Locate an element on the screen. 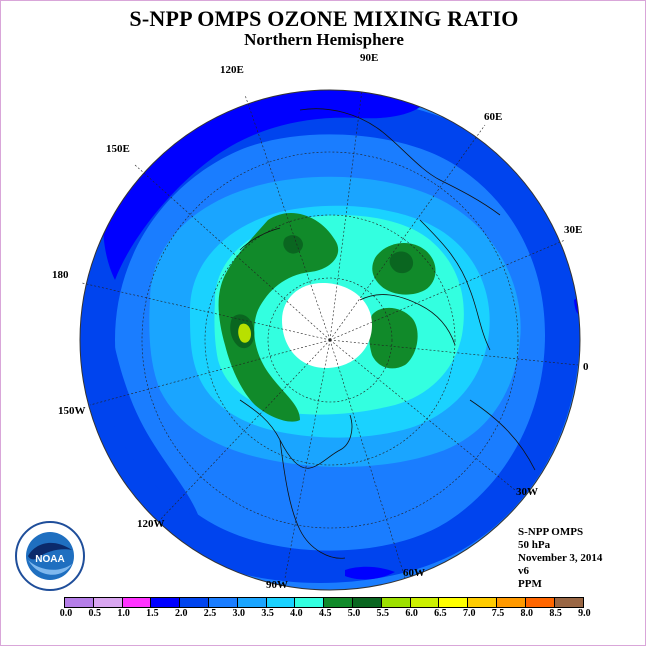  meridian-90w is located at coordinates (307, 459).